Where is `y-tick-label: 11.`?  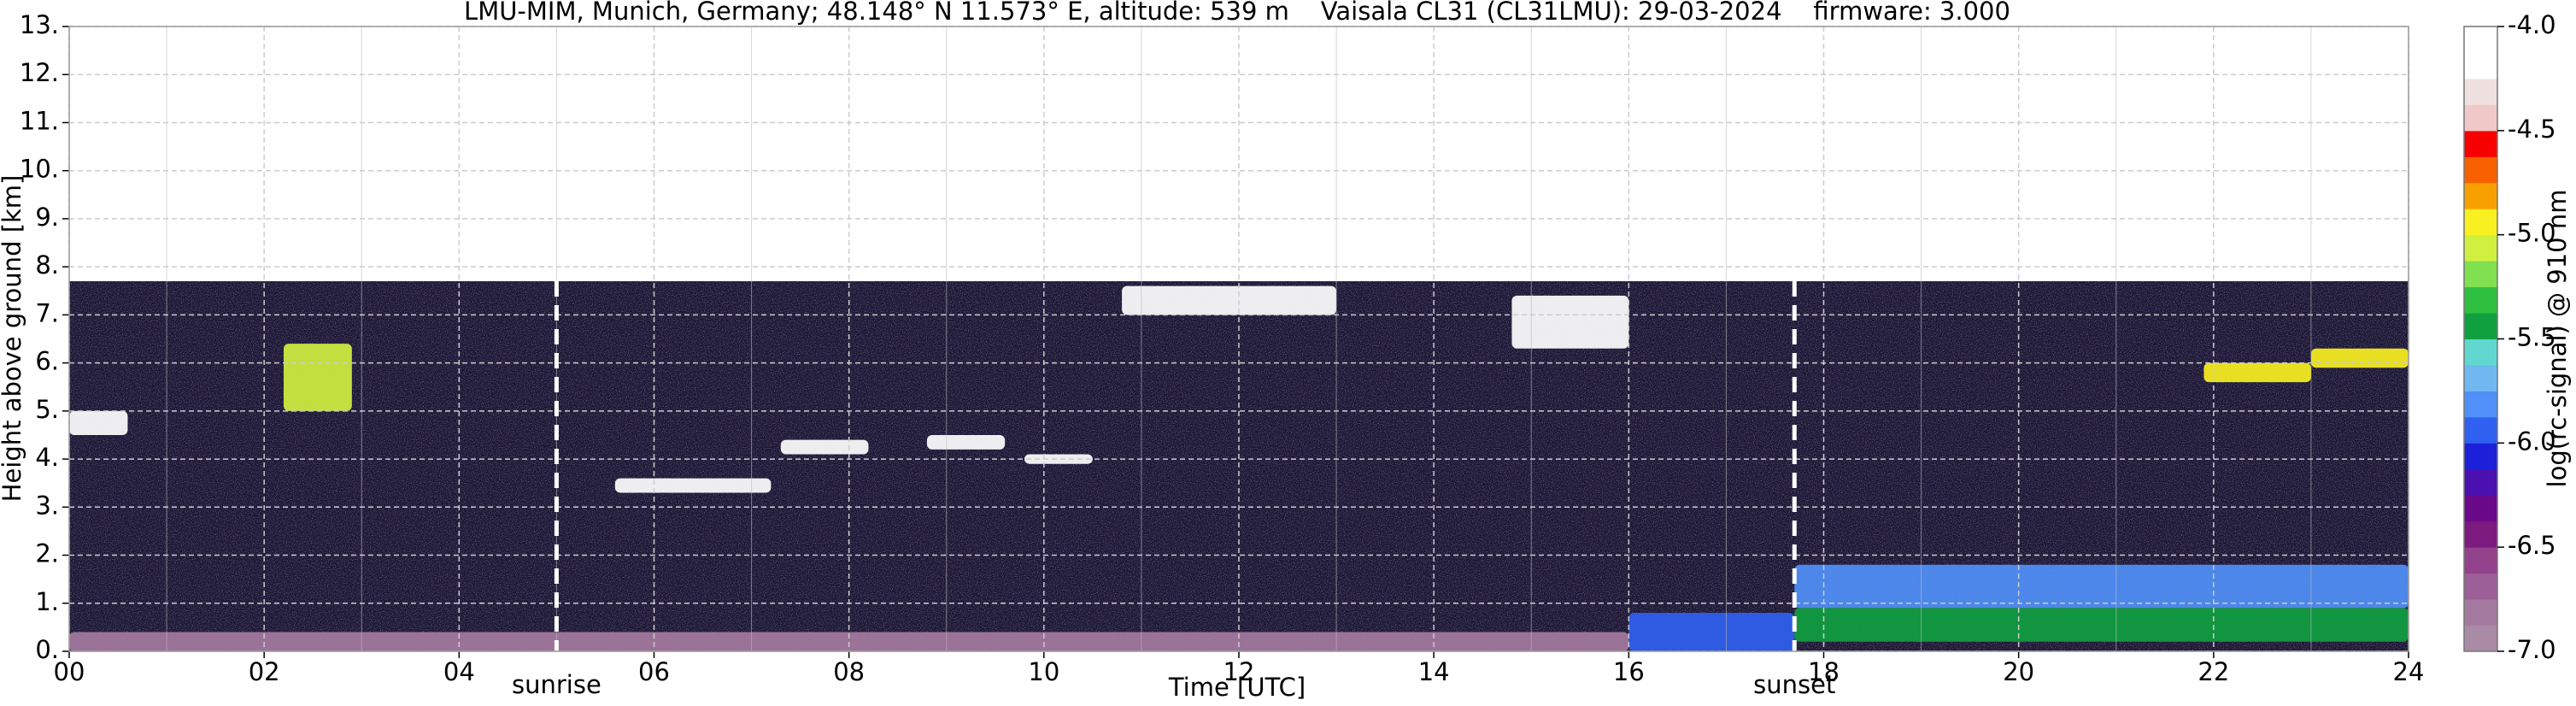
y-tick-label: 11. is located at coordinates (39, 120).